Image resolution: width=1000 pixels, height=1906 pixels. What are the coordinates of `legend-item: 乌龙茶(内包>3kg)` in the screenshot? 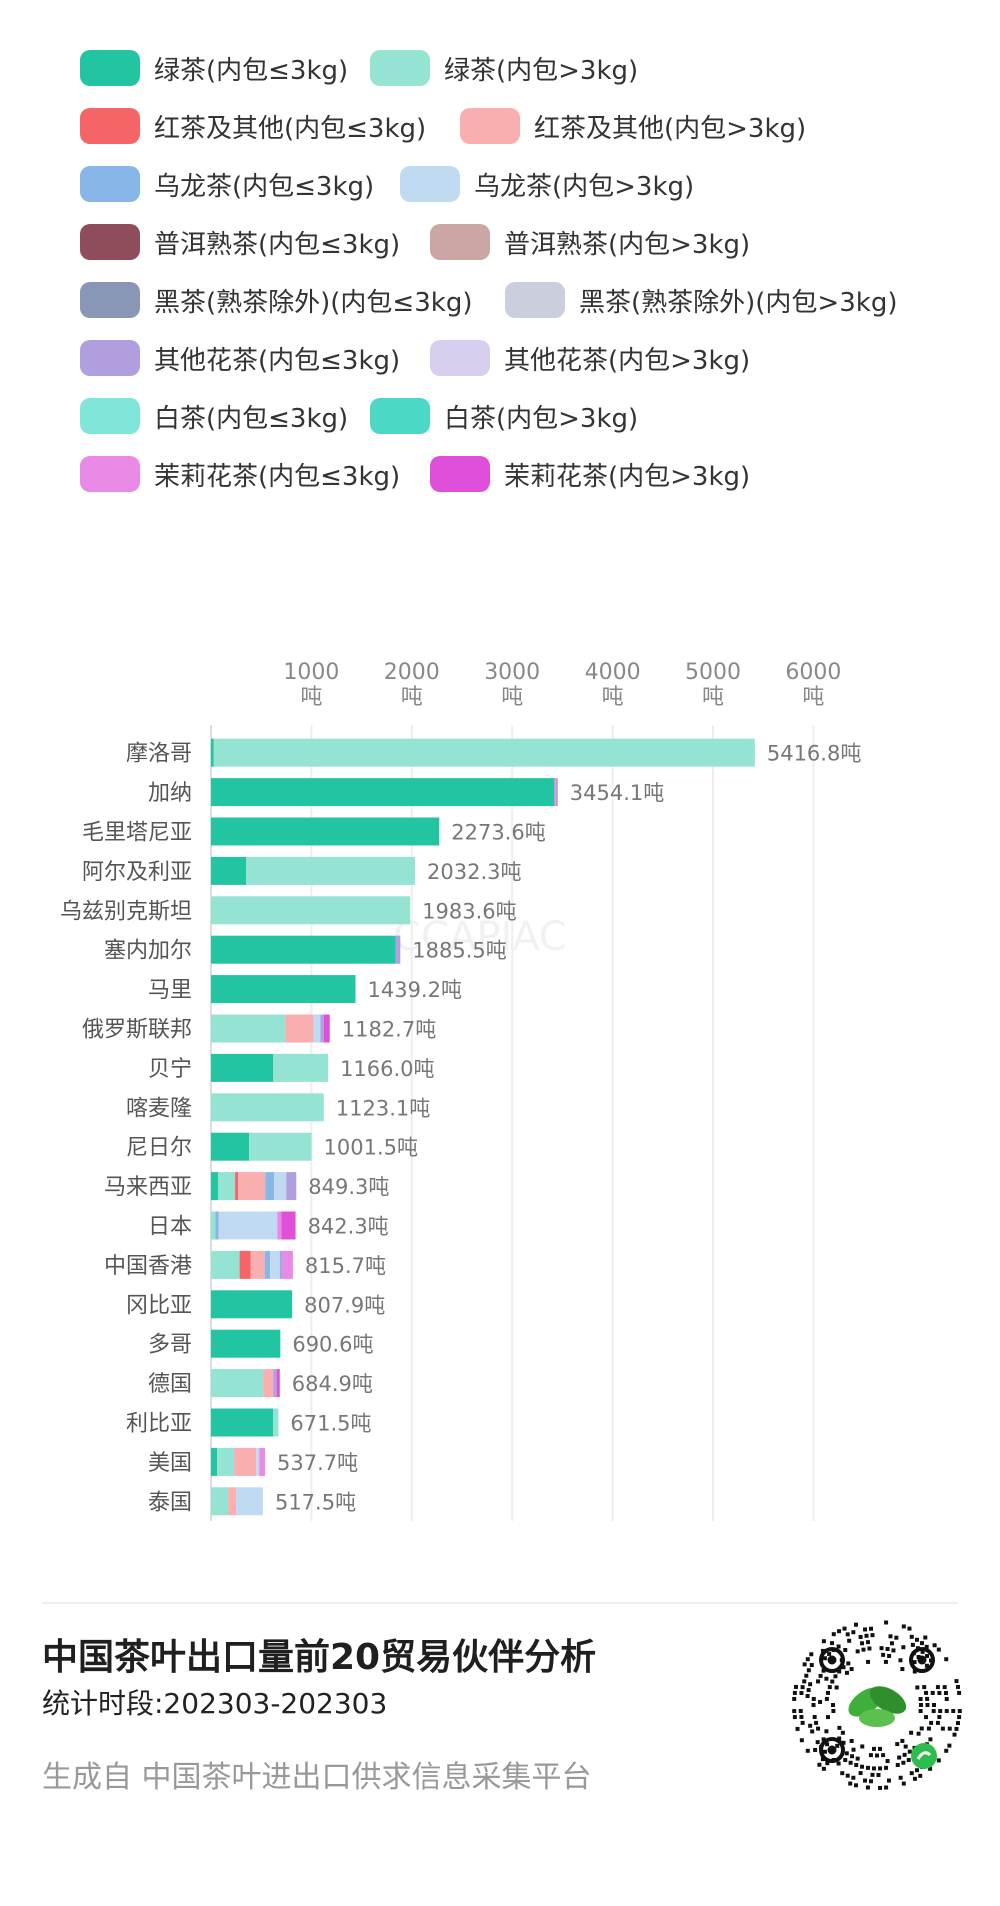 It's located at (547, 184).